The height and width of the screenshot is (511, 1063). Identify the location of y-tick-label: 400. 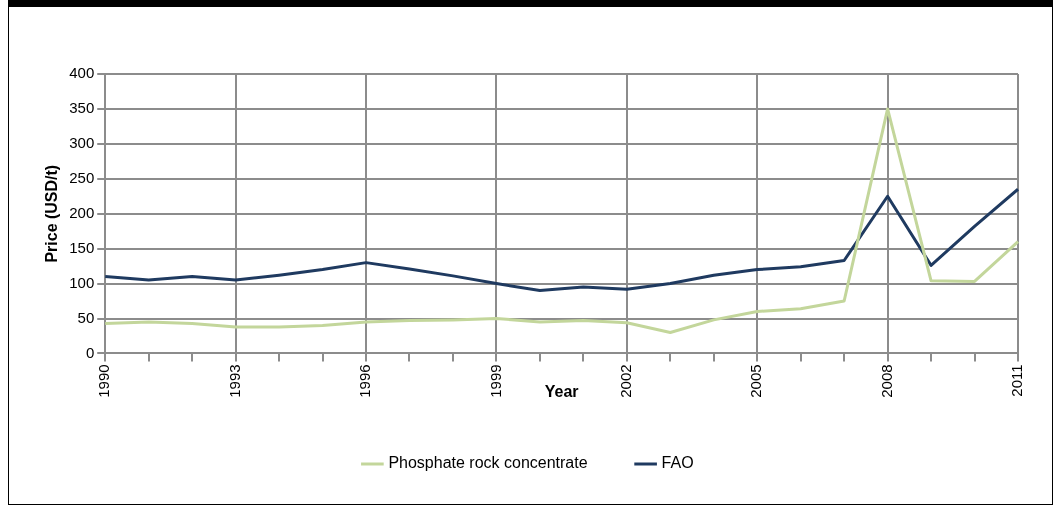
(82, 73).